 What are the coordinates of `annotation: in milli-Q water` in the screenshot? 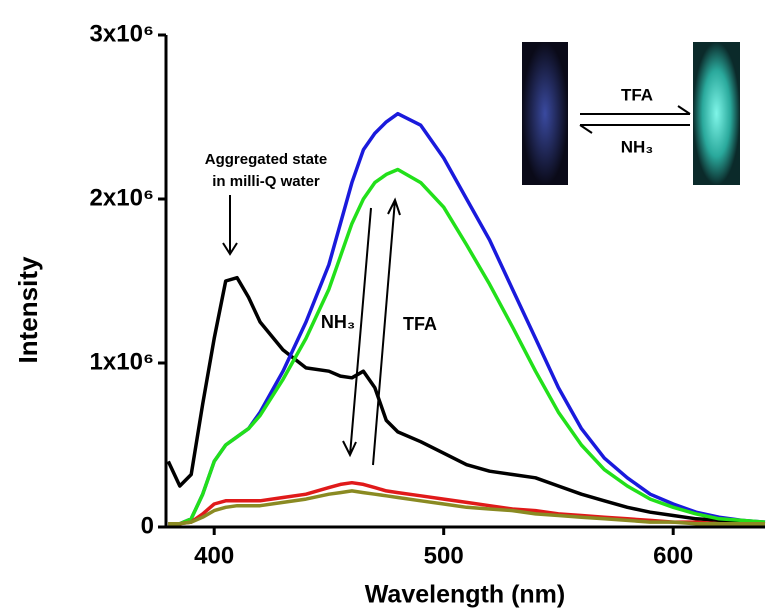 It's located at (266, 181).